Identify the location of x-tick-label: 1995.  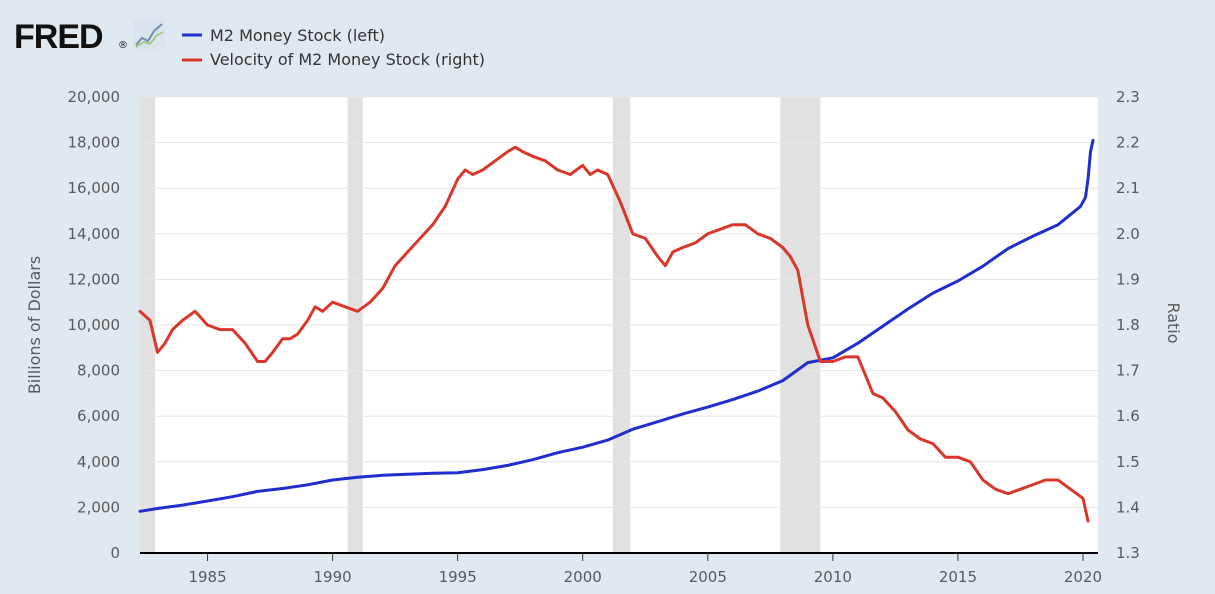
(458, 577).